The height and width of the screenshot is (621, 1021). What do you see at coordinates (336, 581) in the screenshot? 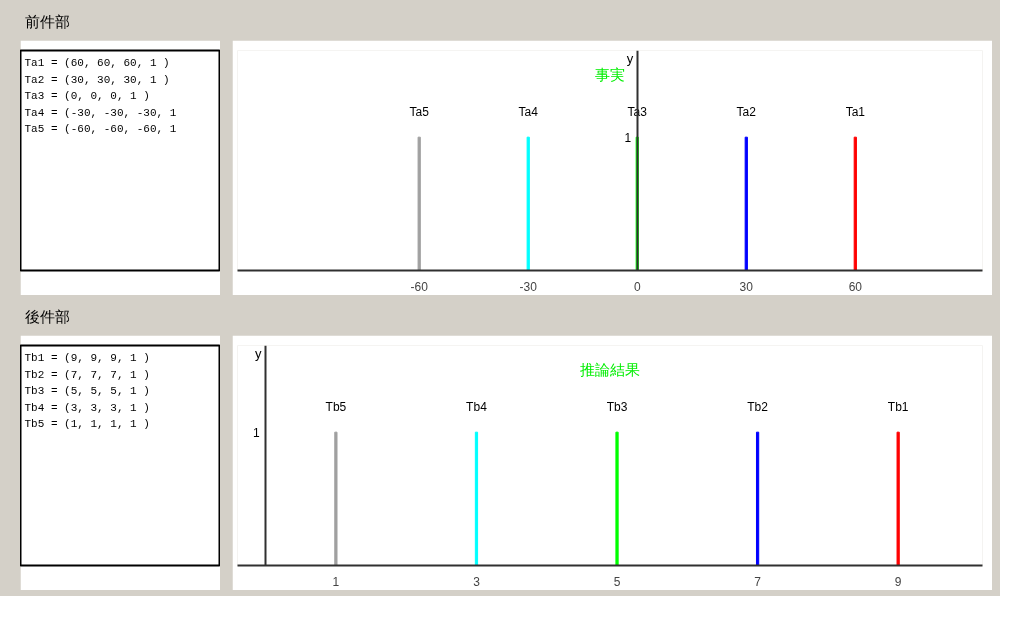
I see `x-tick-label: 1` at bounding box center [336, 581].